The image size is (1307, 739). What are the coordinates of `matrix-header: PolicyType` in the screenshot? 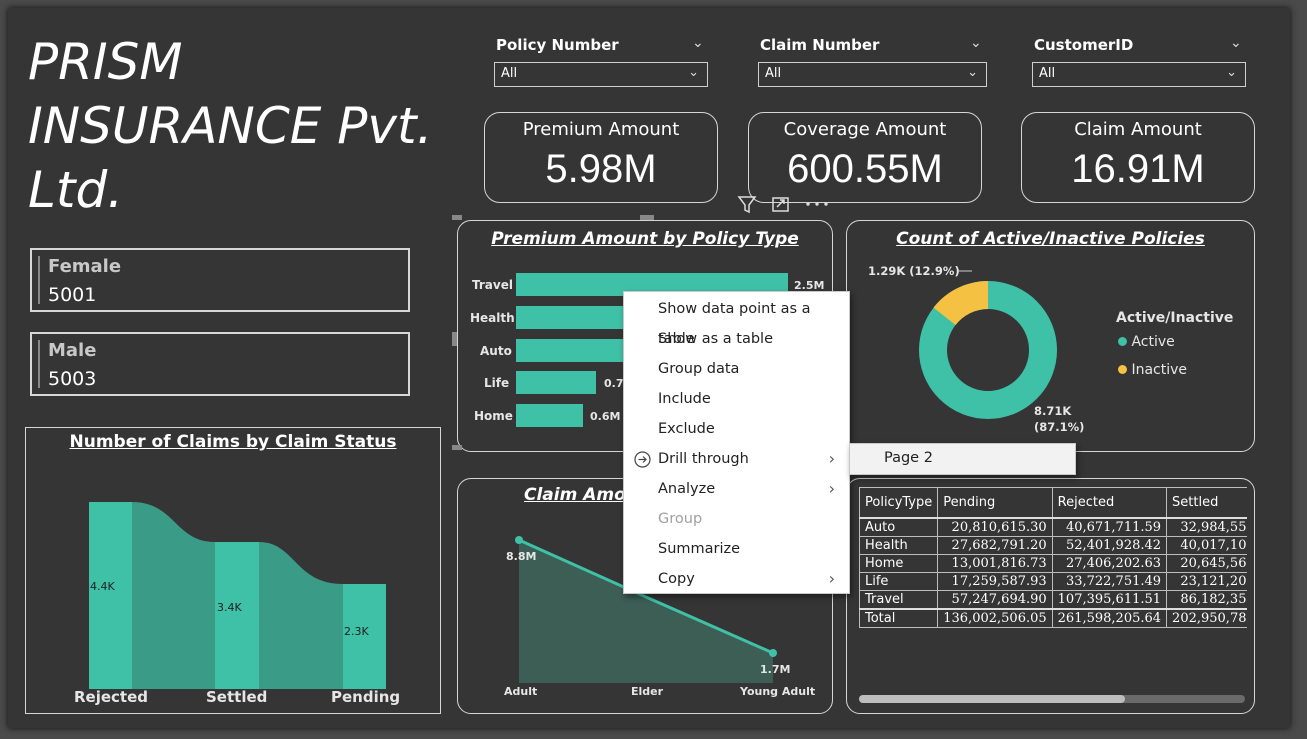 It's located at (899, 503).